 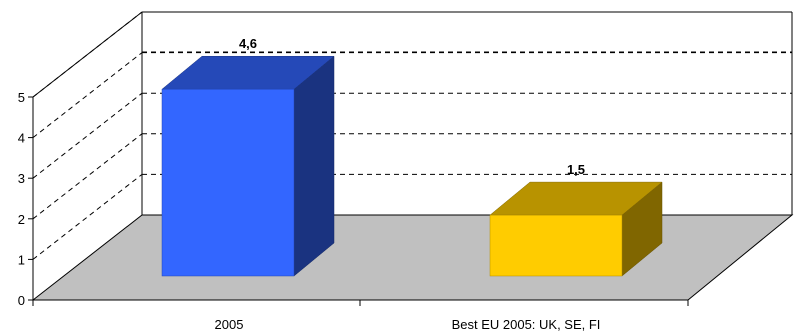 What do you see at coordinates (25, 199) in the screenshot?
I see `y-axis-ticks: 0 1 2 3 4 5` at bounding box center [25, 199].